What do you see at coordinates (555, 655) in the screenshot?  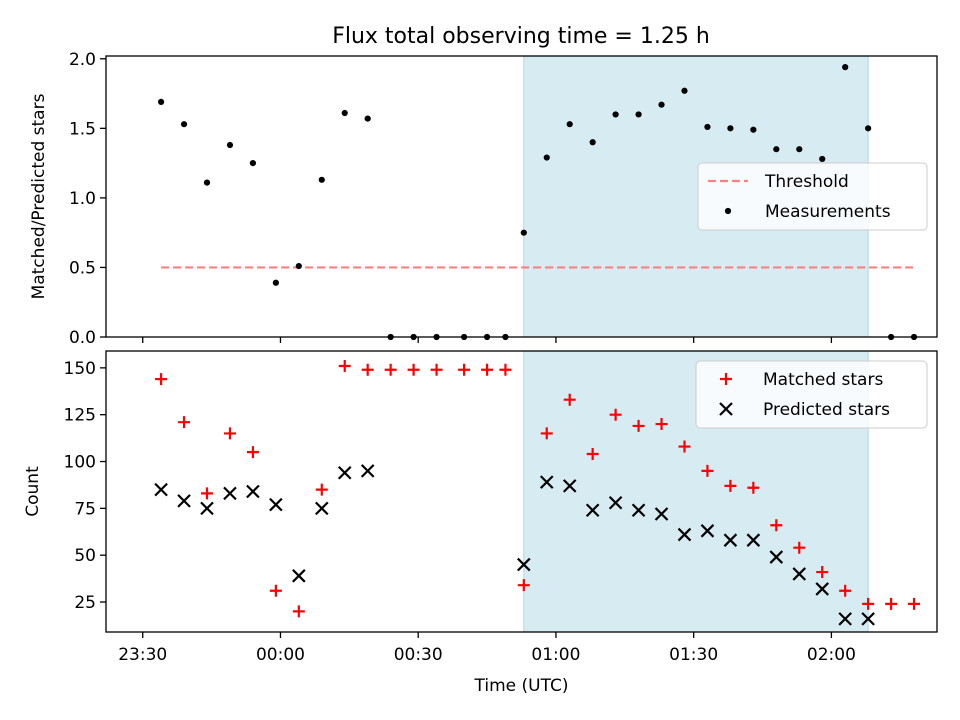 I see `x-tick-label: 01:00` at bounding box center [555, 655].